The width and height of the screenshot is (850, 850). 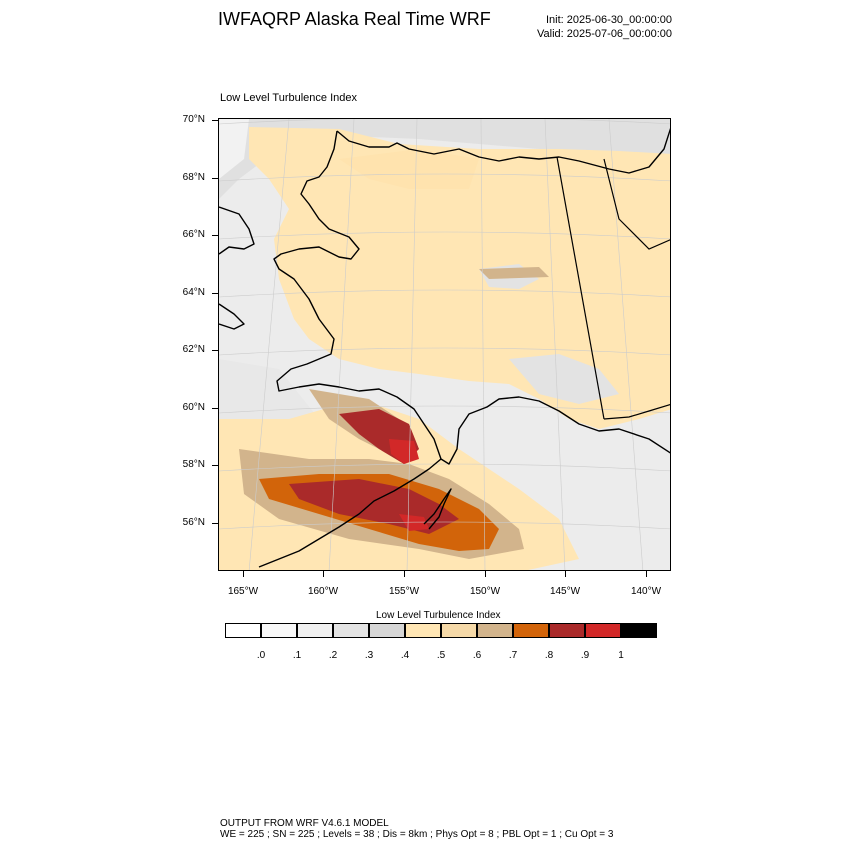 What do you see at coordinates (513, 655) in the screenshot?
I see `colorbar-label: .7` at bounding box center [513, 655].